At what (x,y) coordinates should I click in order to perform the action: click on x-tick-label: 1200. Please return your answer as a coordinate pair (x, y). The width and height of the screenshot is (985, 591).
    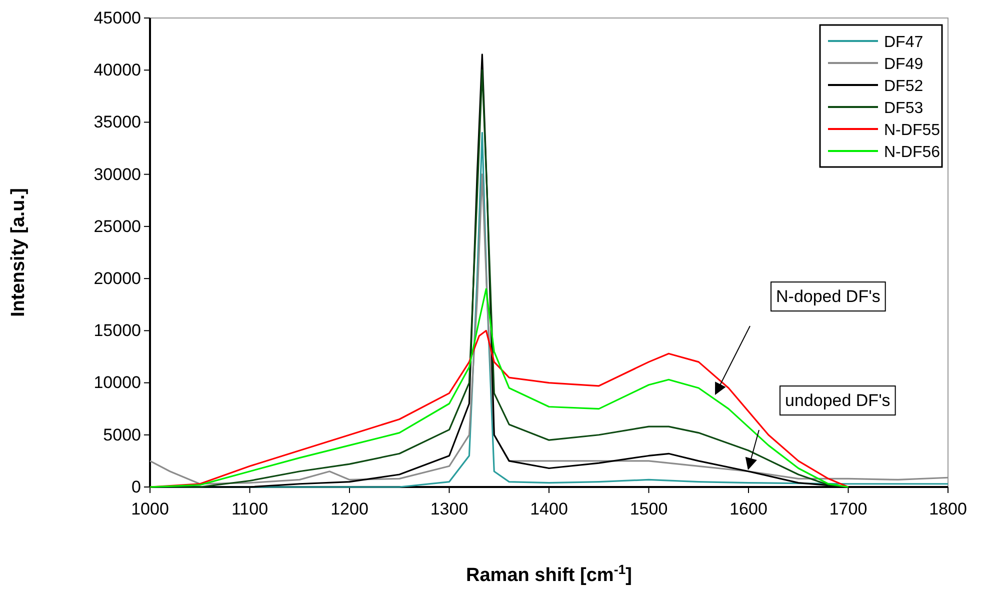
    Looking at the image, I should click on (349, 509).